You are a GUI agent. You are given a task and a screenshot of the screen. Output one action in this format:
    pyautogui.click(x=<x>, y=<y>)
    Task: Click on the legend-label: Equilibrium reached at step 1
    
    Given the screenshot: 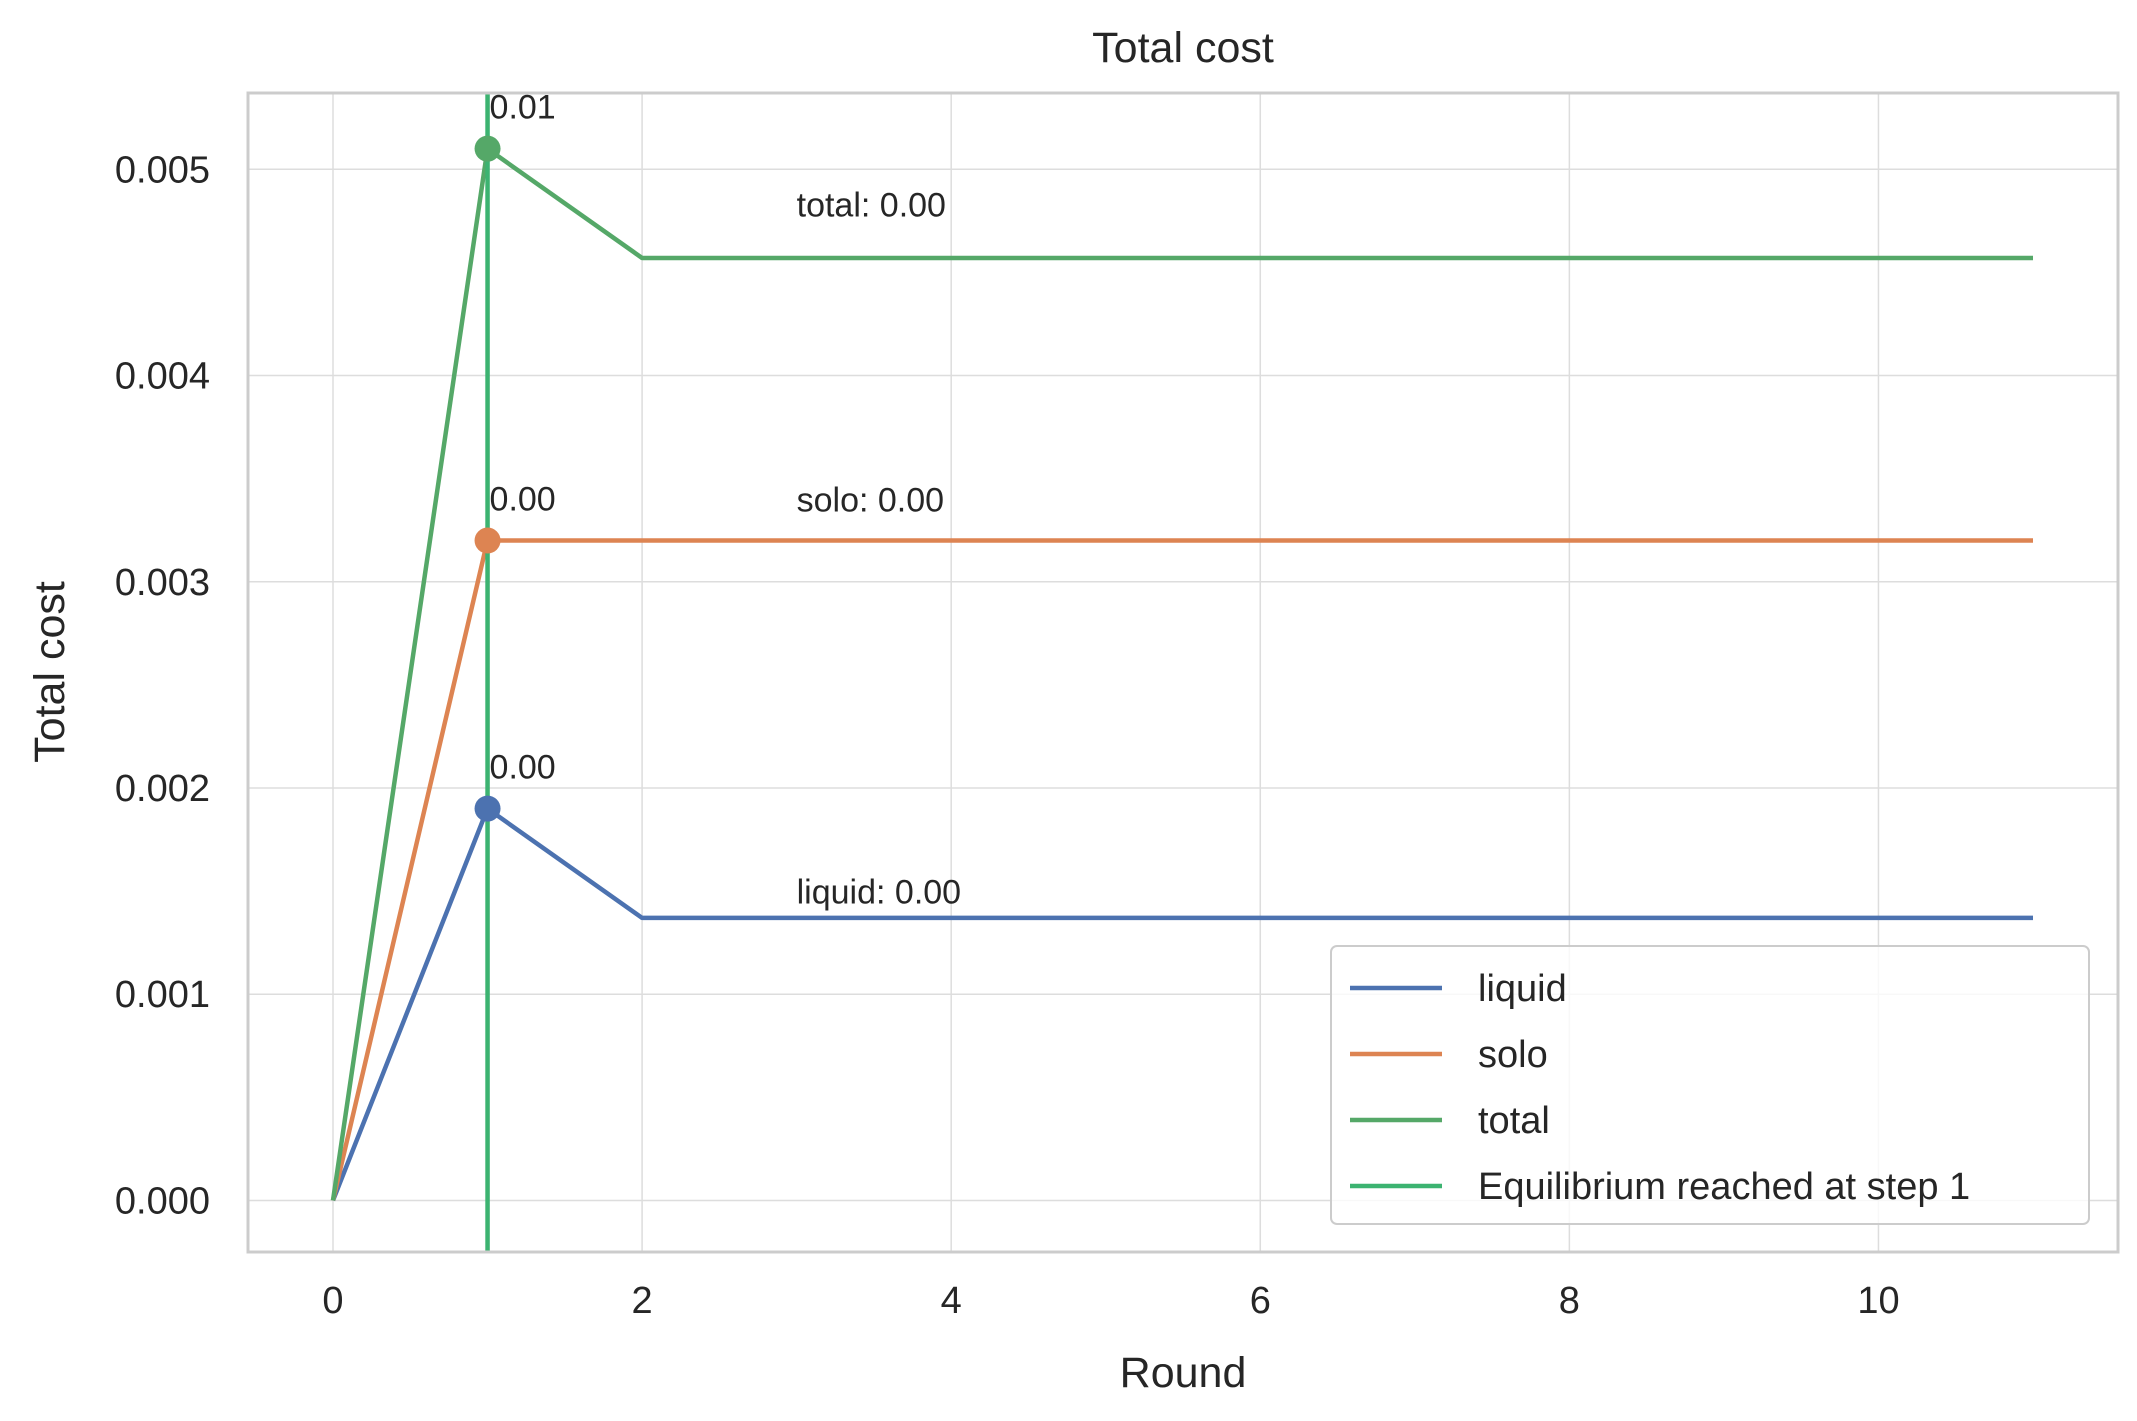 What is the action you would take?
    pyautogui.click(x=1724, y=1187)
    